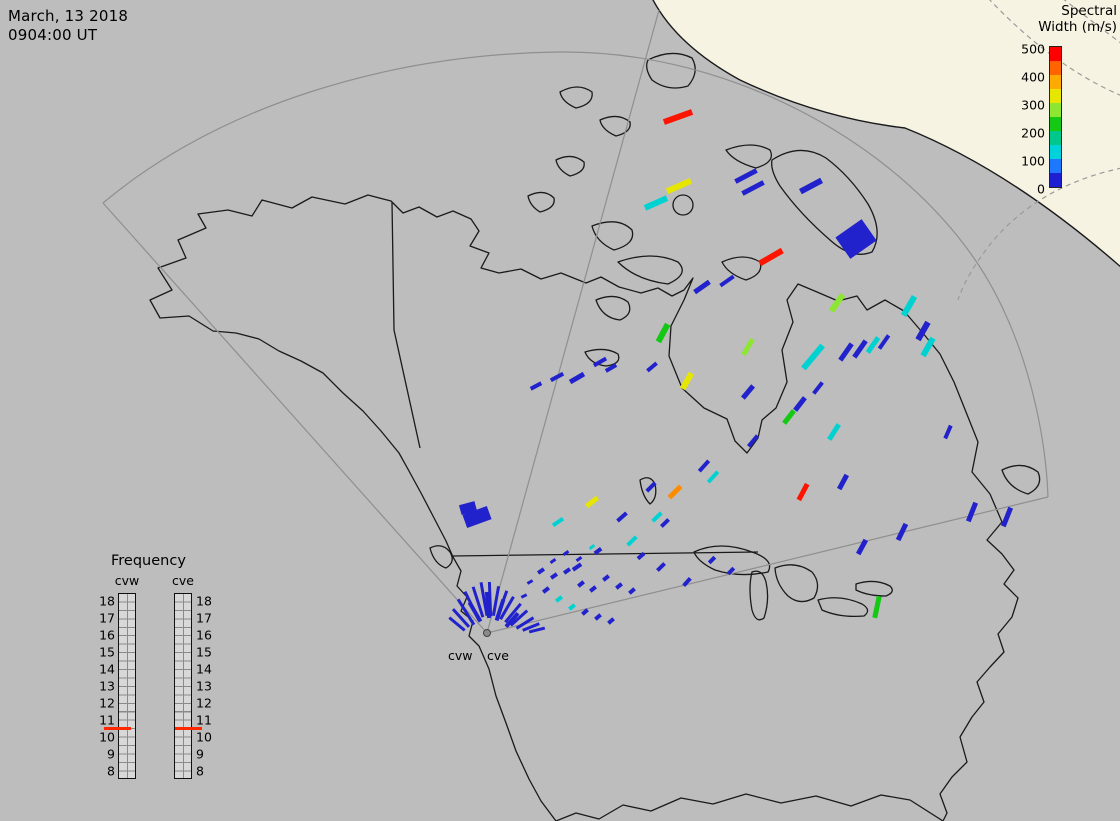 Image resolution: width=1120 pixels, height=821 pixels. I want to click on timestamp: March, 13 2018 0904:00 UT, so click(68, 26).